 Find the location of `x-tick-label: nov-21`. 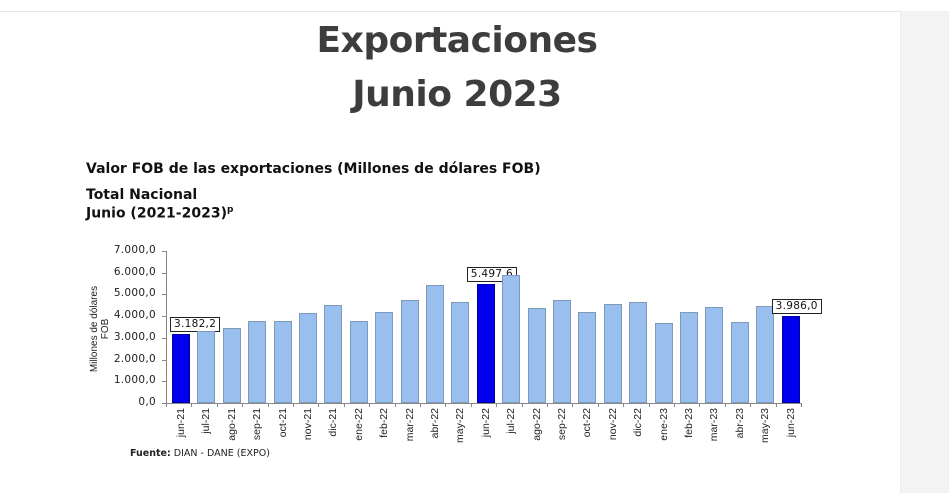

x-tick-label: nov-21 is located at coordinates (308, 424).